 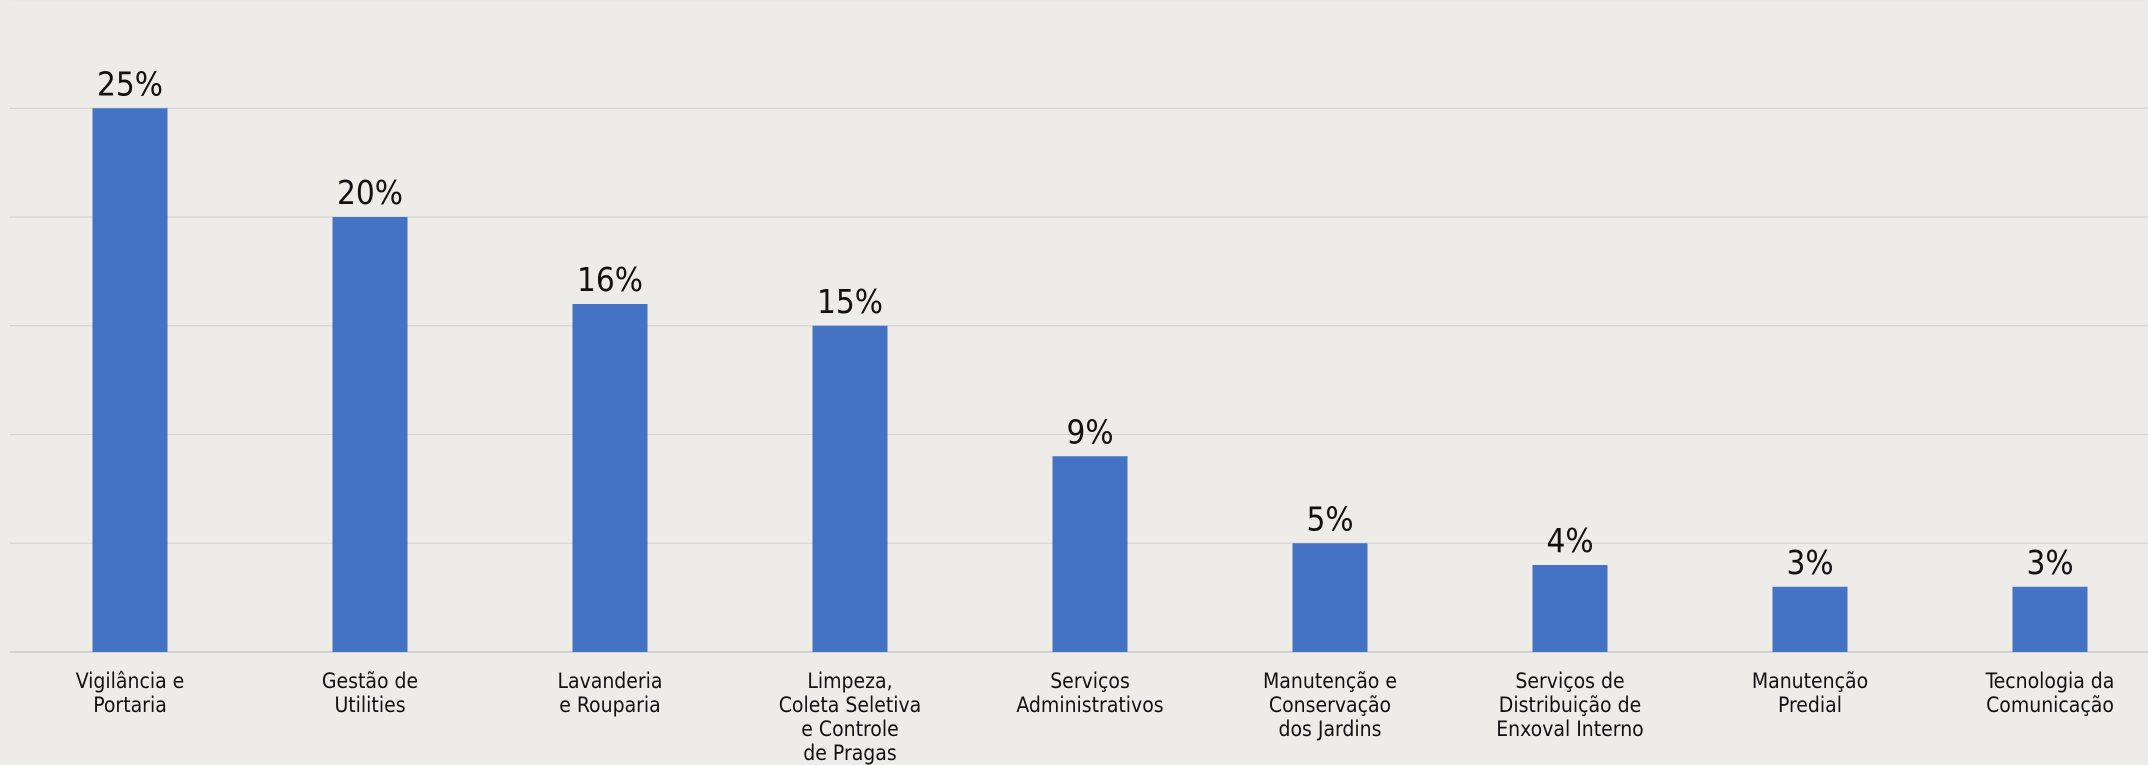 I want to click on category-label-line: Utilities, so click(x=369, y=705).